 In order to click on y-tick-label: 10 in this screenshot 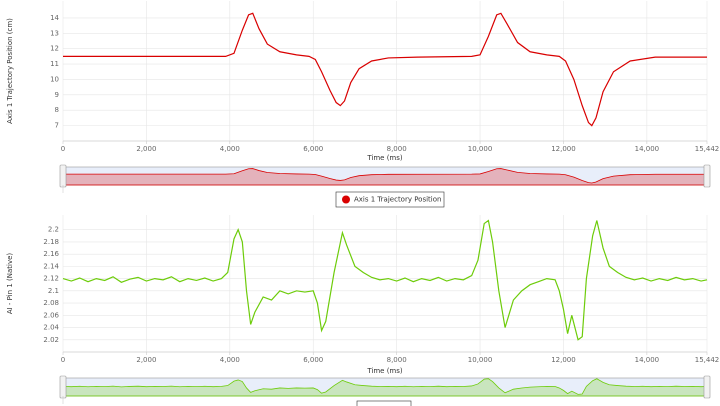, I will do `click(54, 79)`.